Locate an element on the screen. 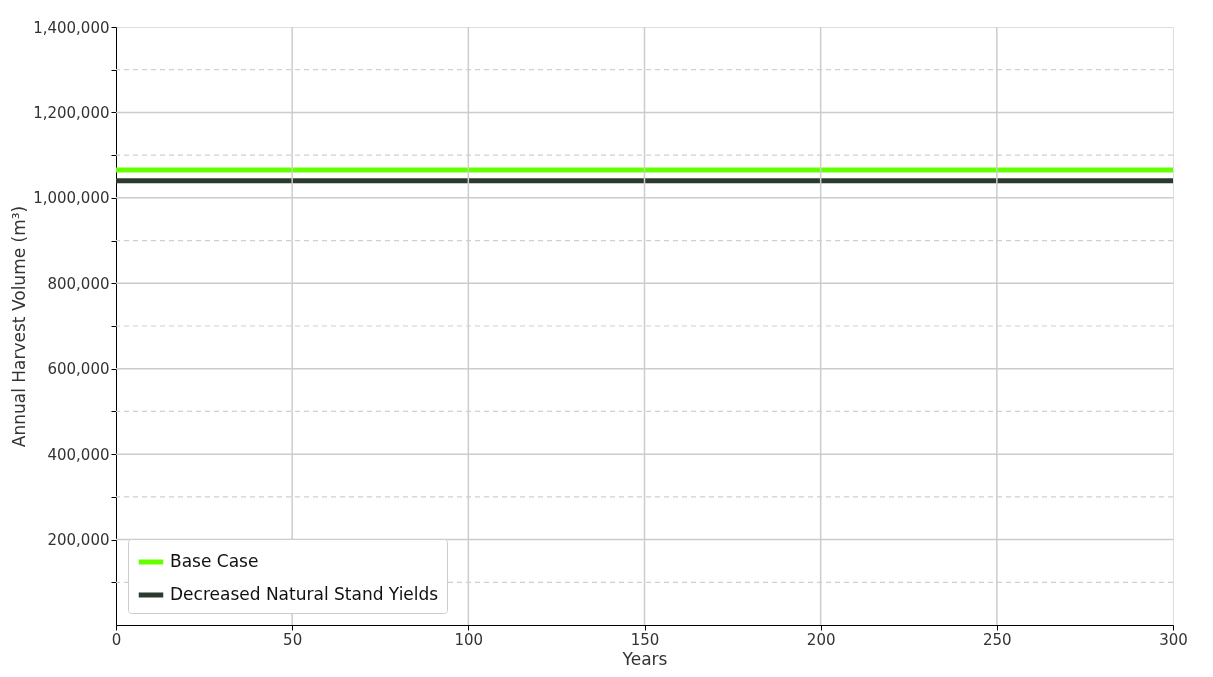 The height and width of the screenshot is (677, 1213). x-tick-label: 200 is located at coordinates (821, 639).